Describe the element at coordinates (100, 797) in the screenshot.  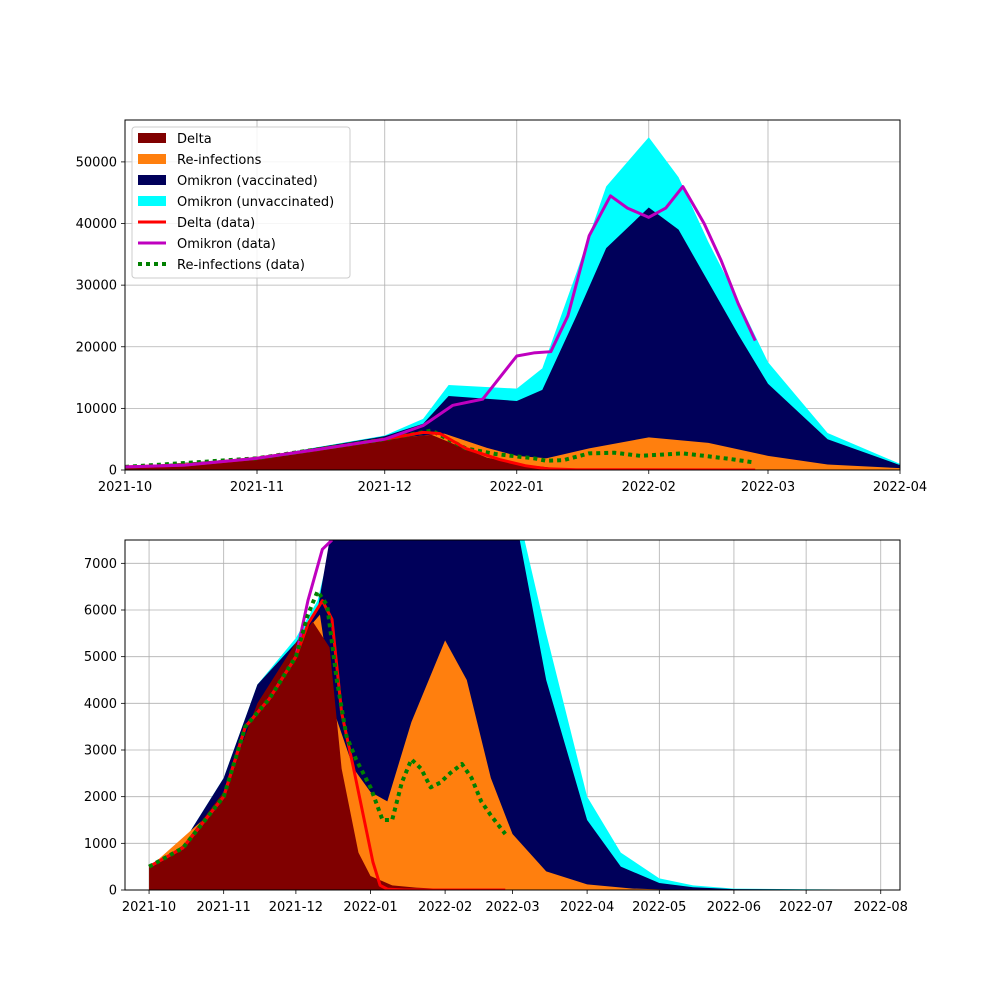
I see `bottom-y-tick-label: 2000` at that location.